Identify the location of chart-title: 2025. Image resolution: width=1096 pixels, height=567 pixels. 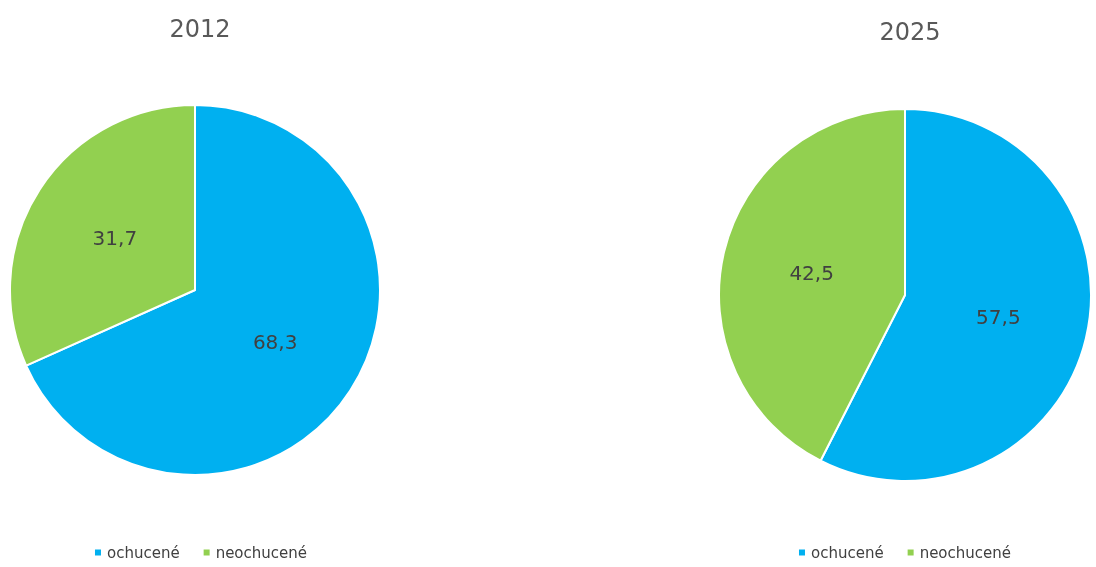
(910, 32).